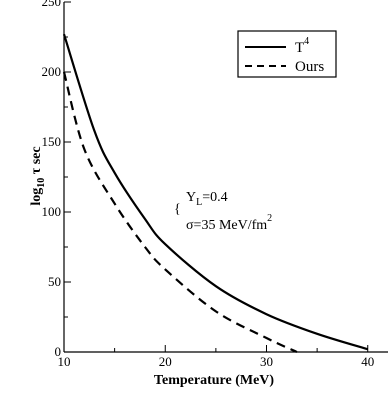  I want to click on legend: T4 Ours, so click(287, 54).